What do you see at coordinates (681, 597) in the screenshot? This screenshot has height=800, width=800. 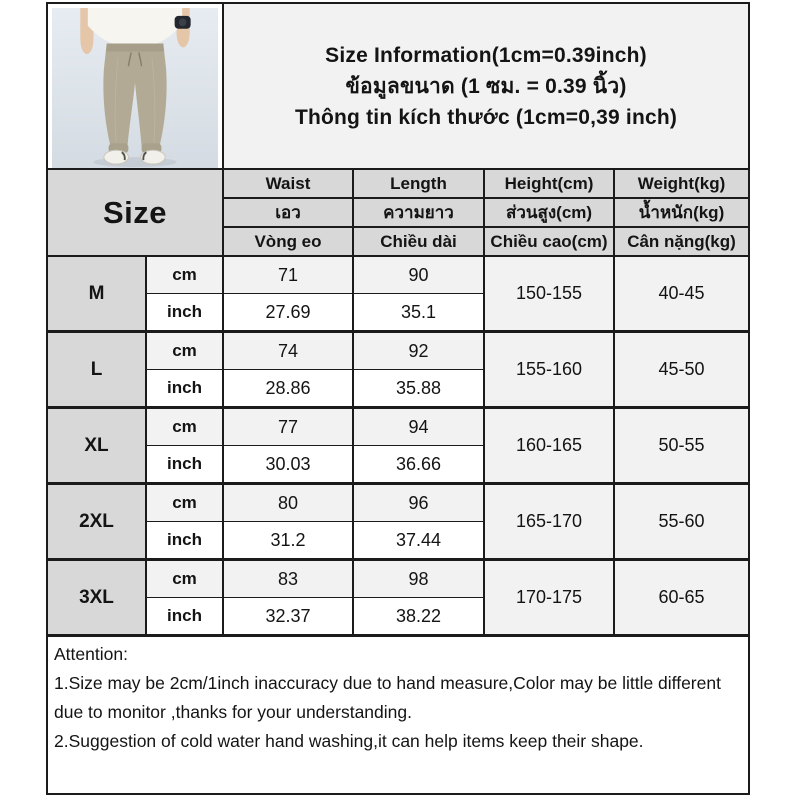 I see `value-3xl-weight: 60-65` at bounding box center [681, 597].